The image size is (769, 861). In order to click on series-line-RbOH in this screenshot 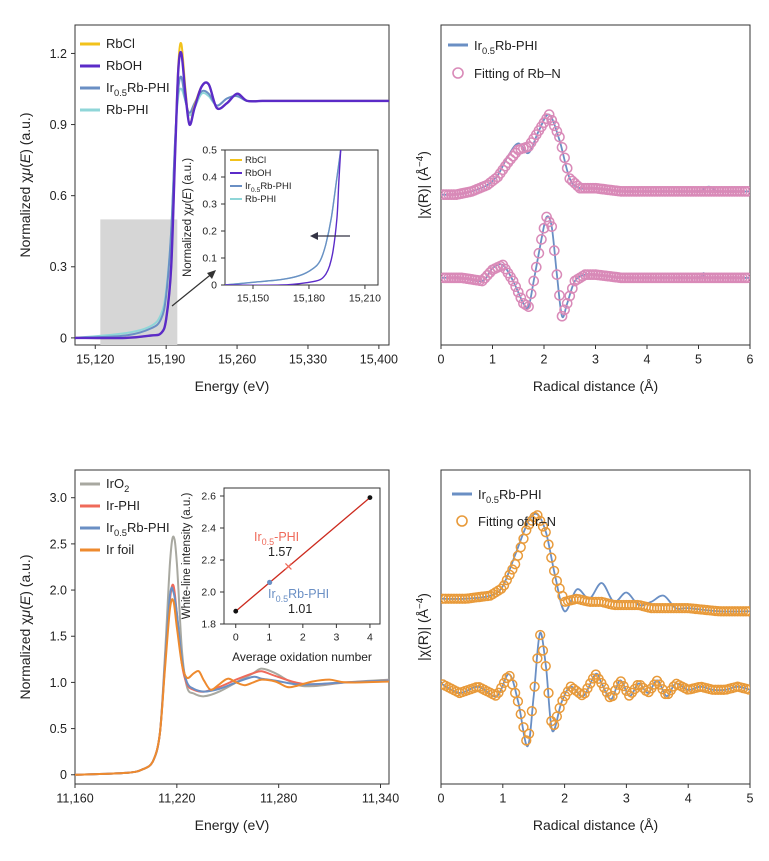, I will do `click(232, 195)`.